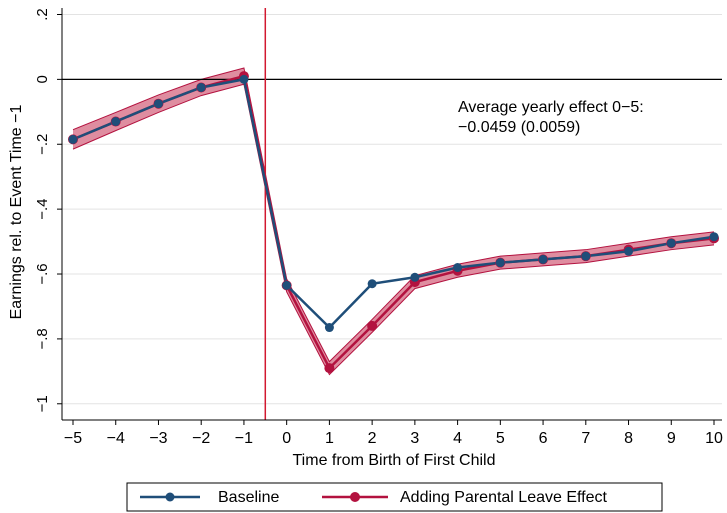  I want to click on y-tick-label: −.6, so click(42, 273).